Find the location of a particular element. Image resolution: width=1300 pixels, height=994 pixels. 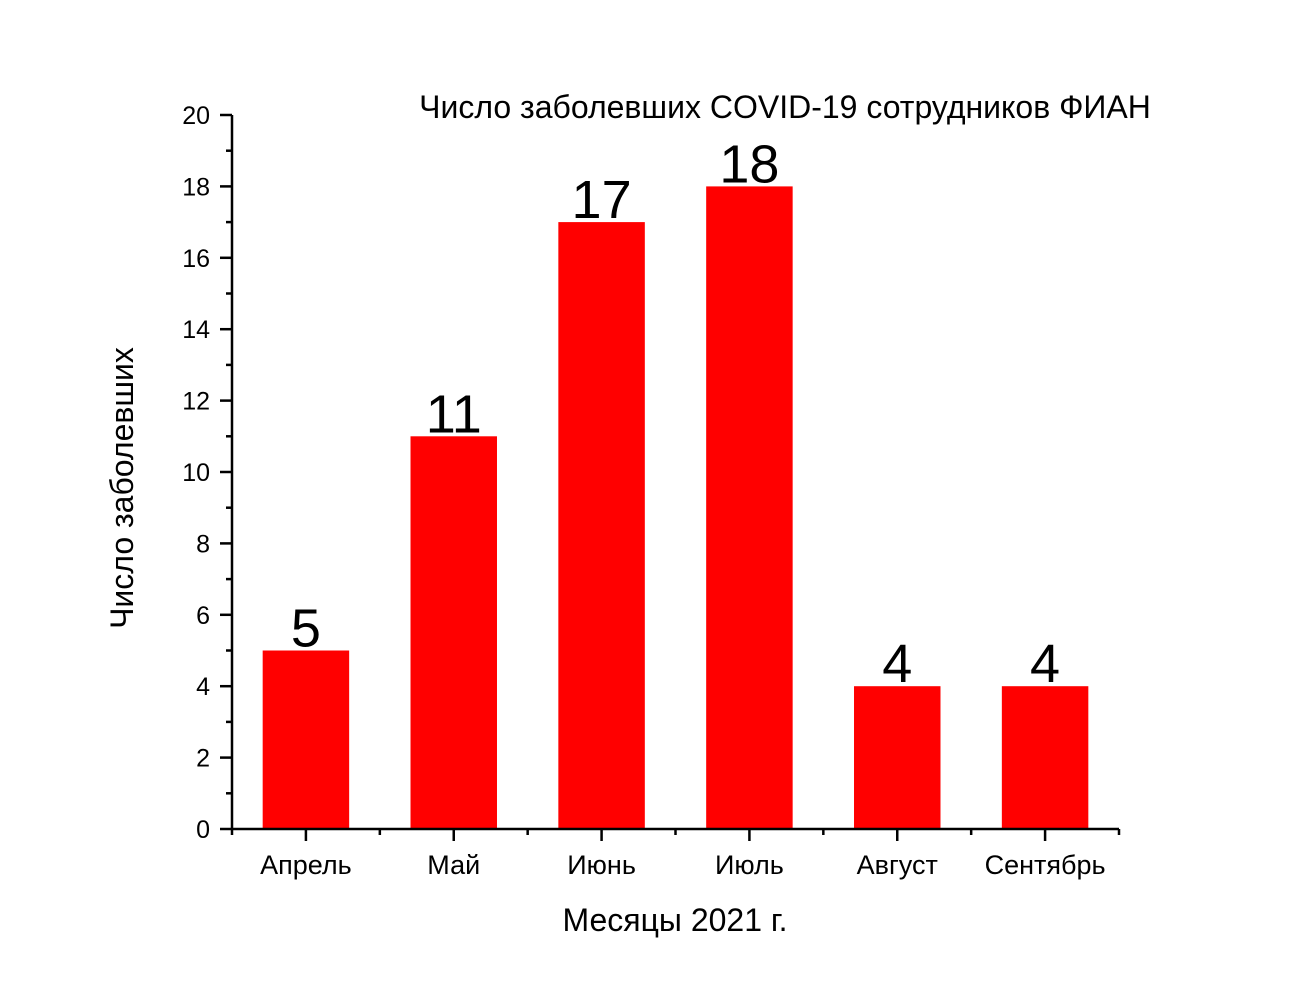

data-label-1: 11 is located at coordinates (454, 414).